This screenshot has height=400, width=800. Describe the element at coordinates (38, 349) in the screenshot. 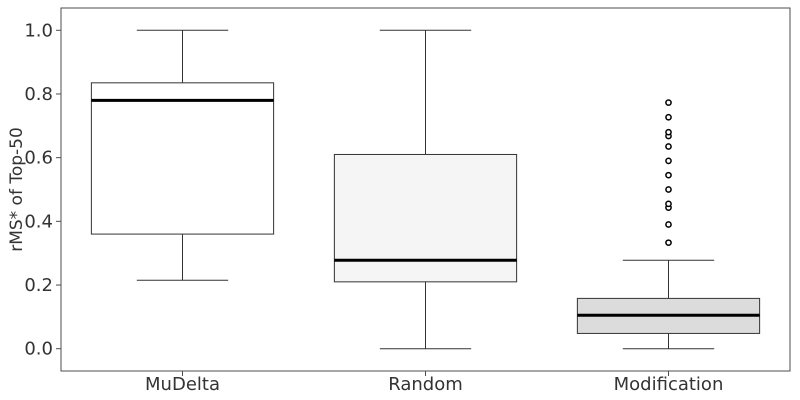

I see `y-tick-label: 0.0` at that location.